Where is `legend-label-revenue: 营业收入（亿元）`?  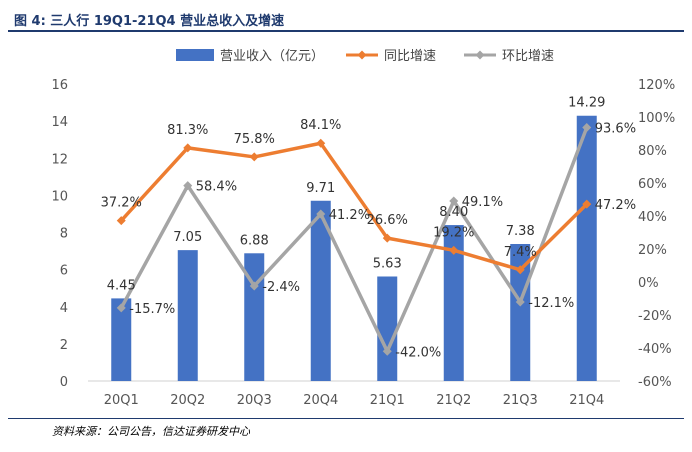
legend-label-revenue: 营业收入（亿元） is located at coordinates (272, 56).